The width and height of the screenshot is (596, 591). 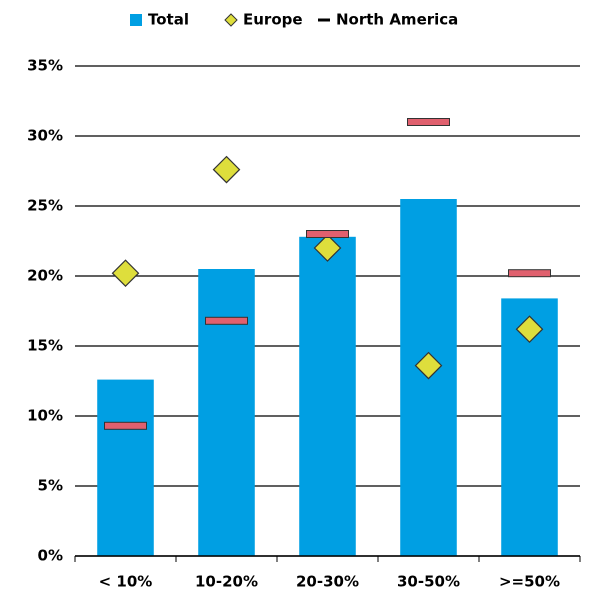 What do you see at coordinates (45, 136) in the screenshot?
I see `y-tick-label: 30%` at bounding box center [45, 136].